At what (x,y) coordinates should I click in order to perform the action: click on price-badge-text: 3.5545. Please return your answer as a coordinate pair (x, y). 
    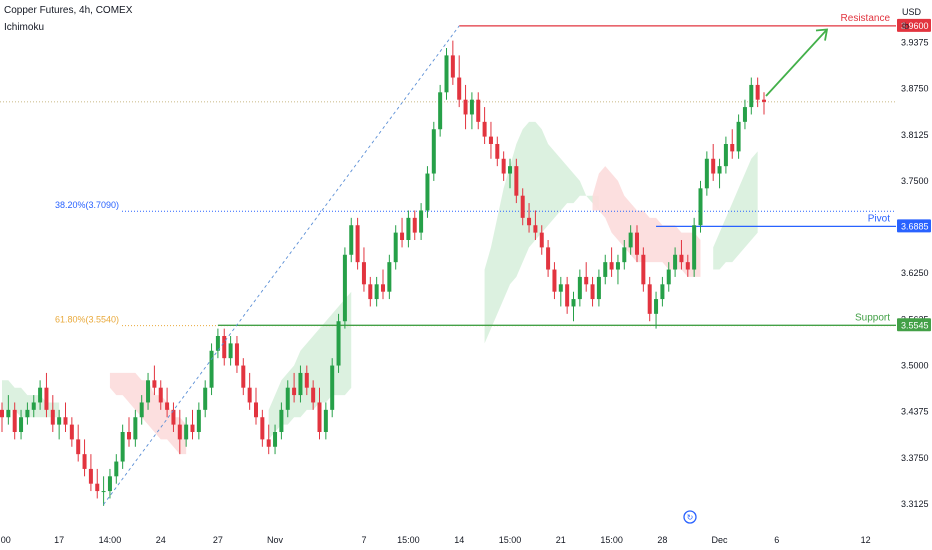
    Looking at the image, I should click on (915, 325).